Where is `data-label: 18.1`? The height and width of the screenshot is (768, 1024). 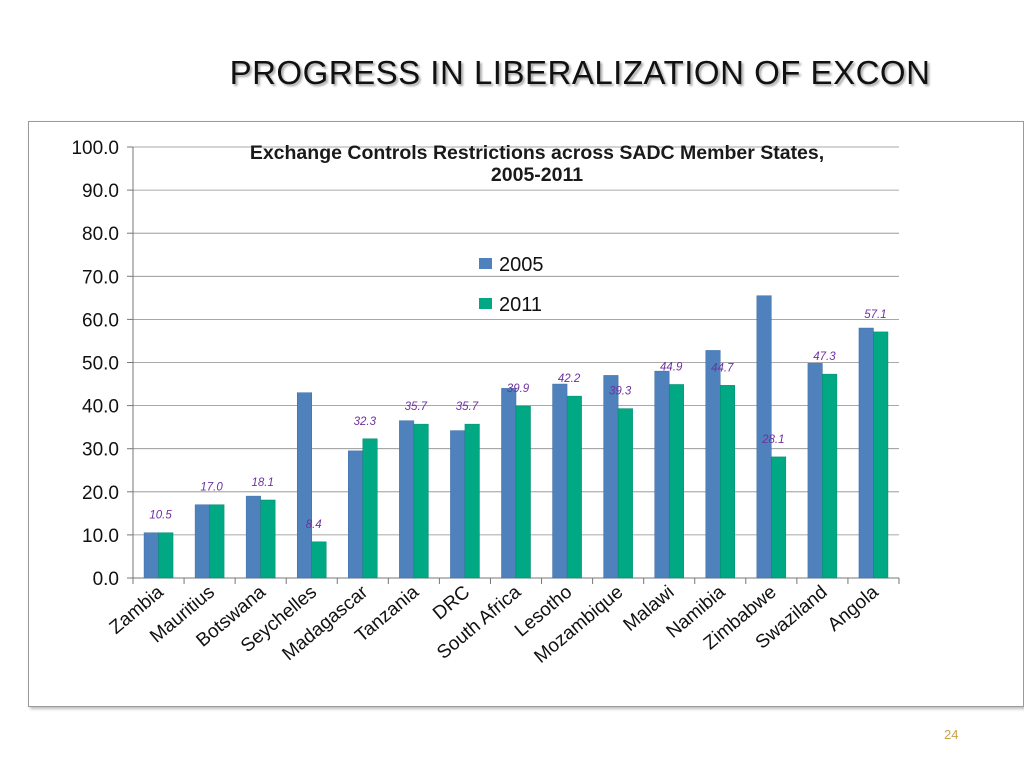 data-label: 18.1 is located at coordinates (262, 483).